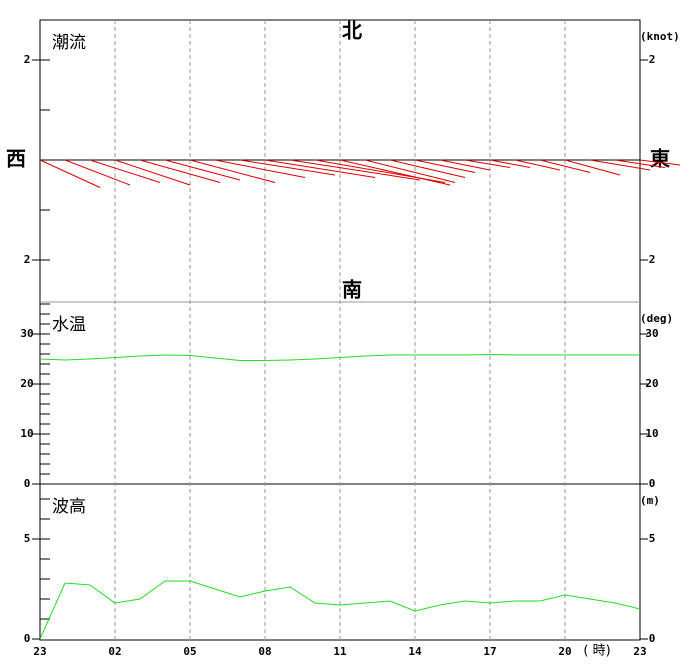  Describe the element at coordinates (114, 651) in the screenshot. I see `x-tick-label: 02` at that location.